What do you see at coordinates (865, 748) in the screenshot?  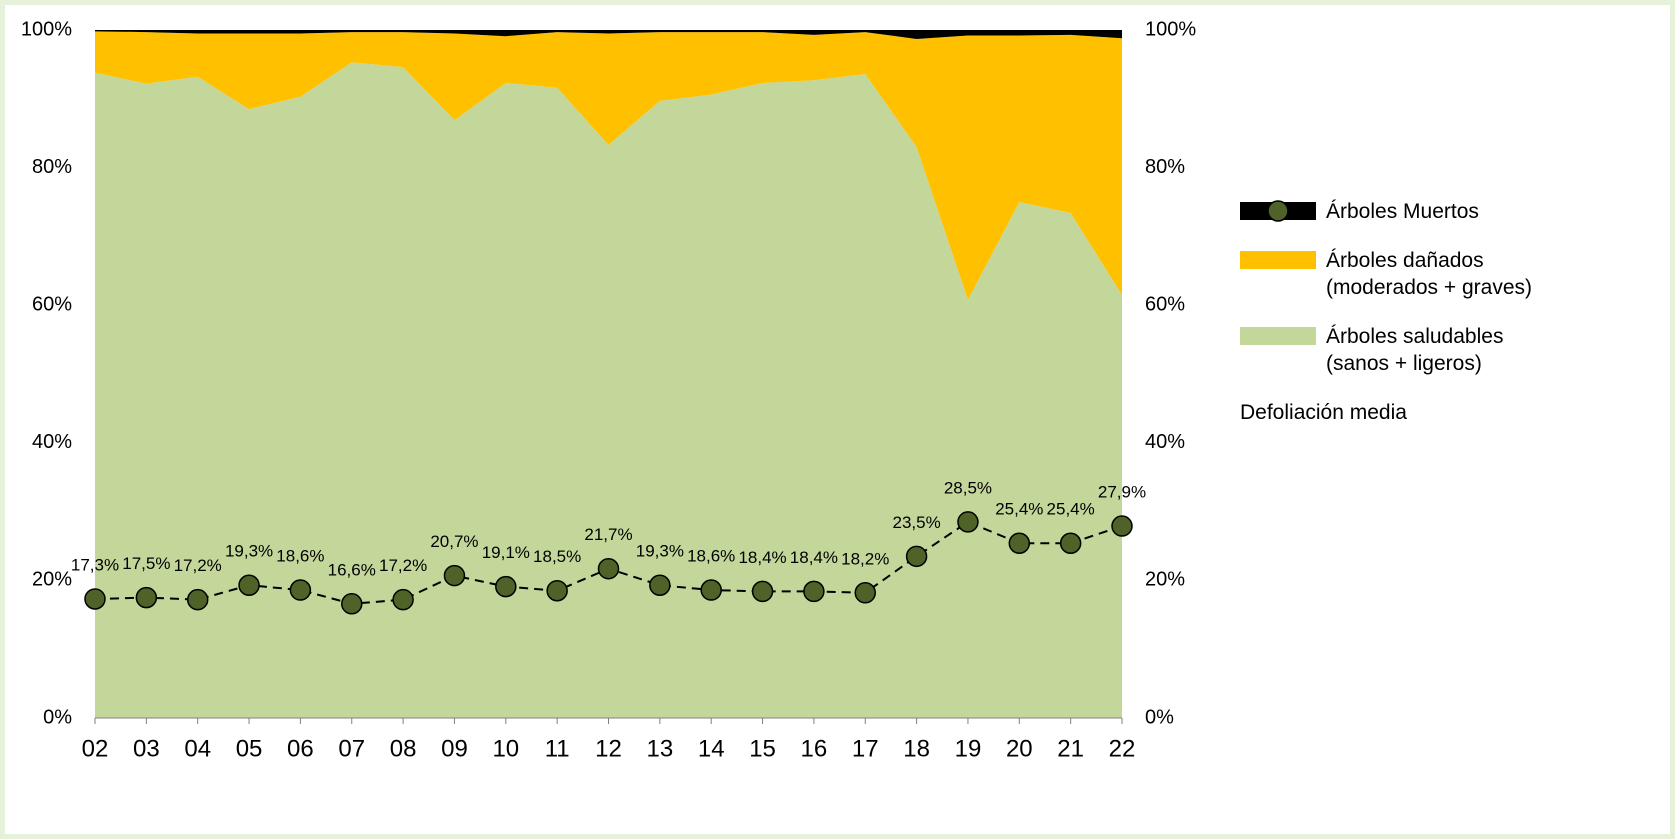 I see `x-tick-label: 17` at bounding box center [865, 748].